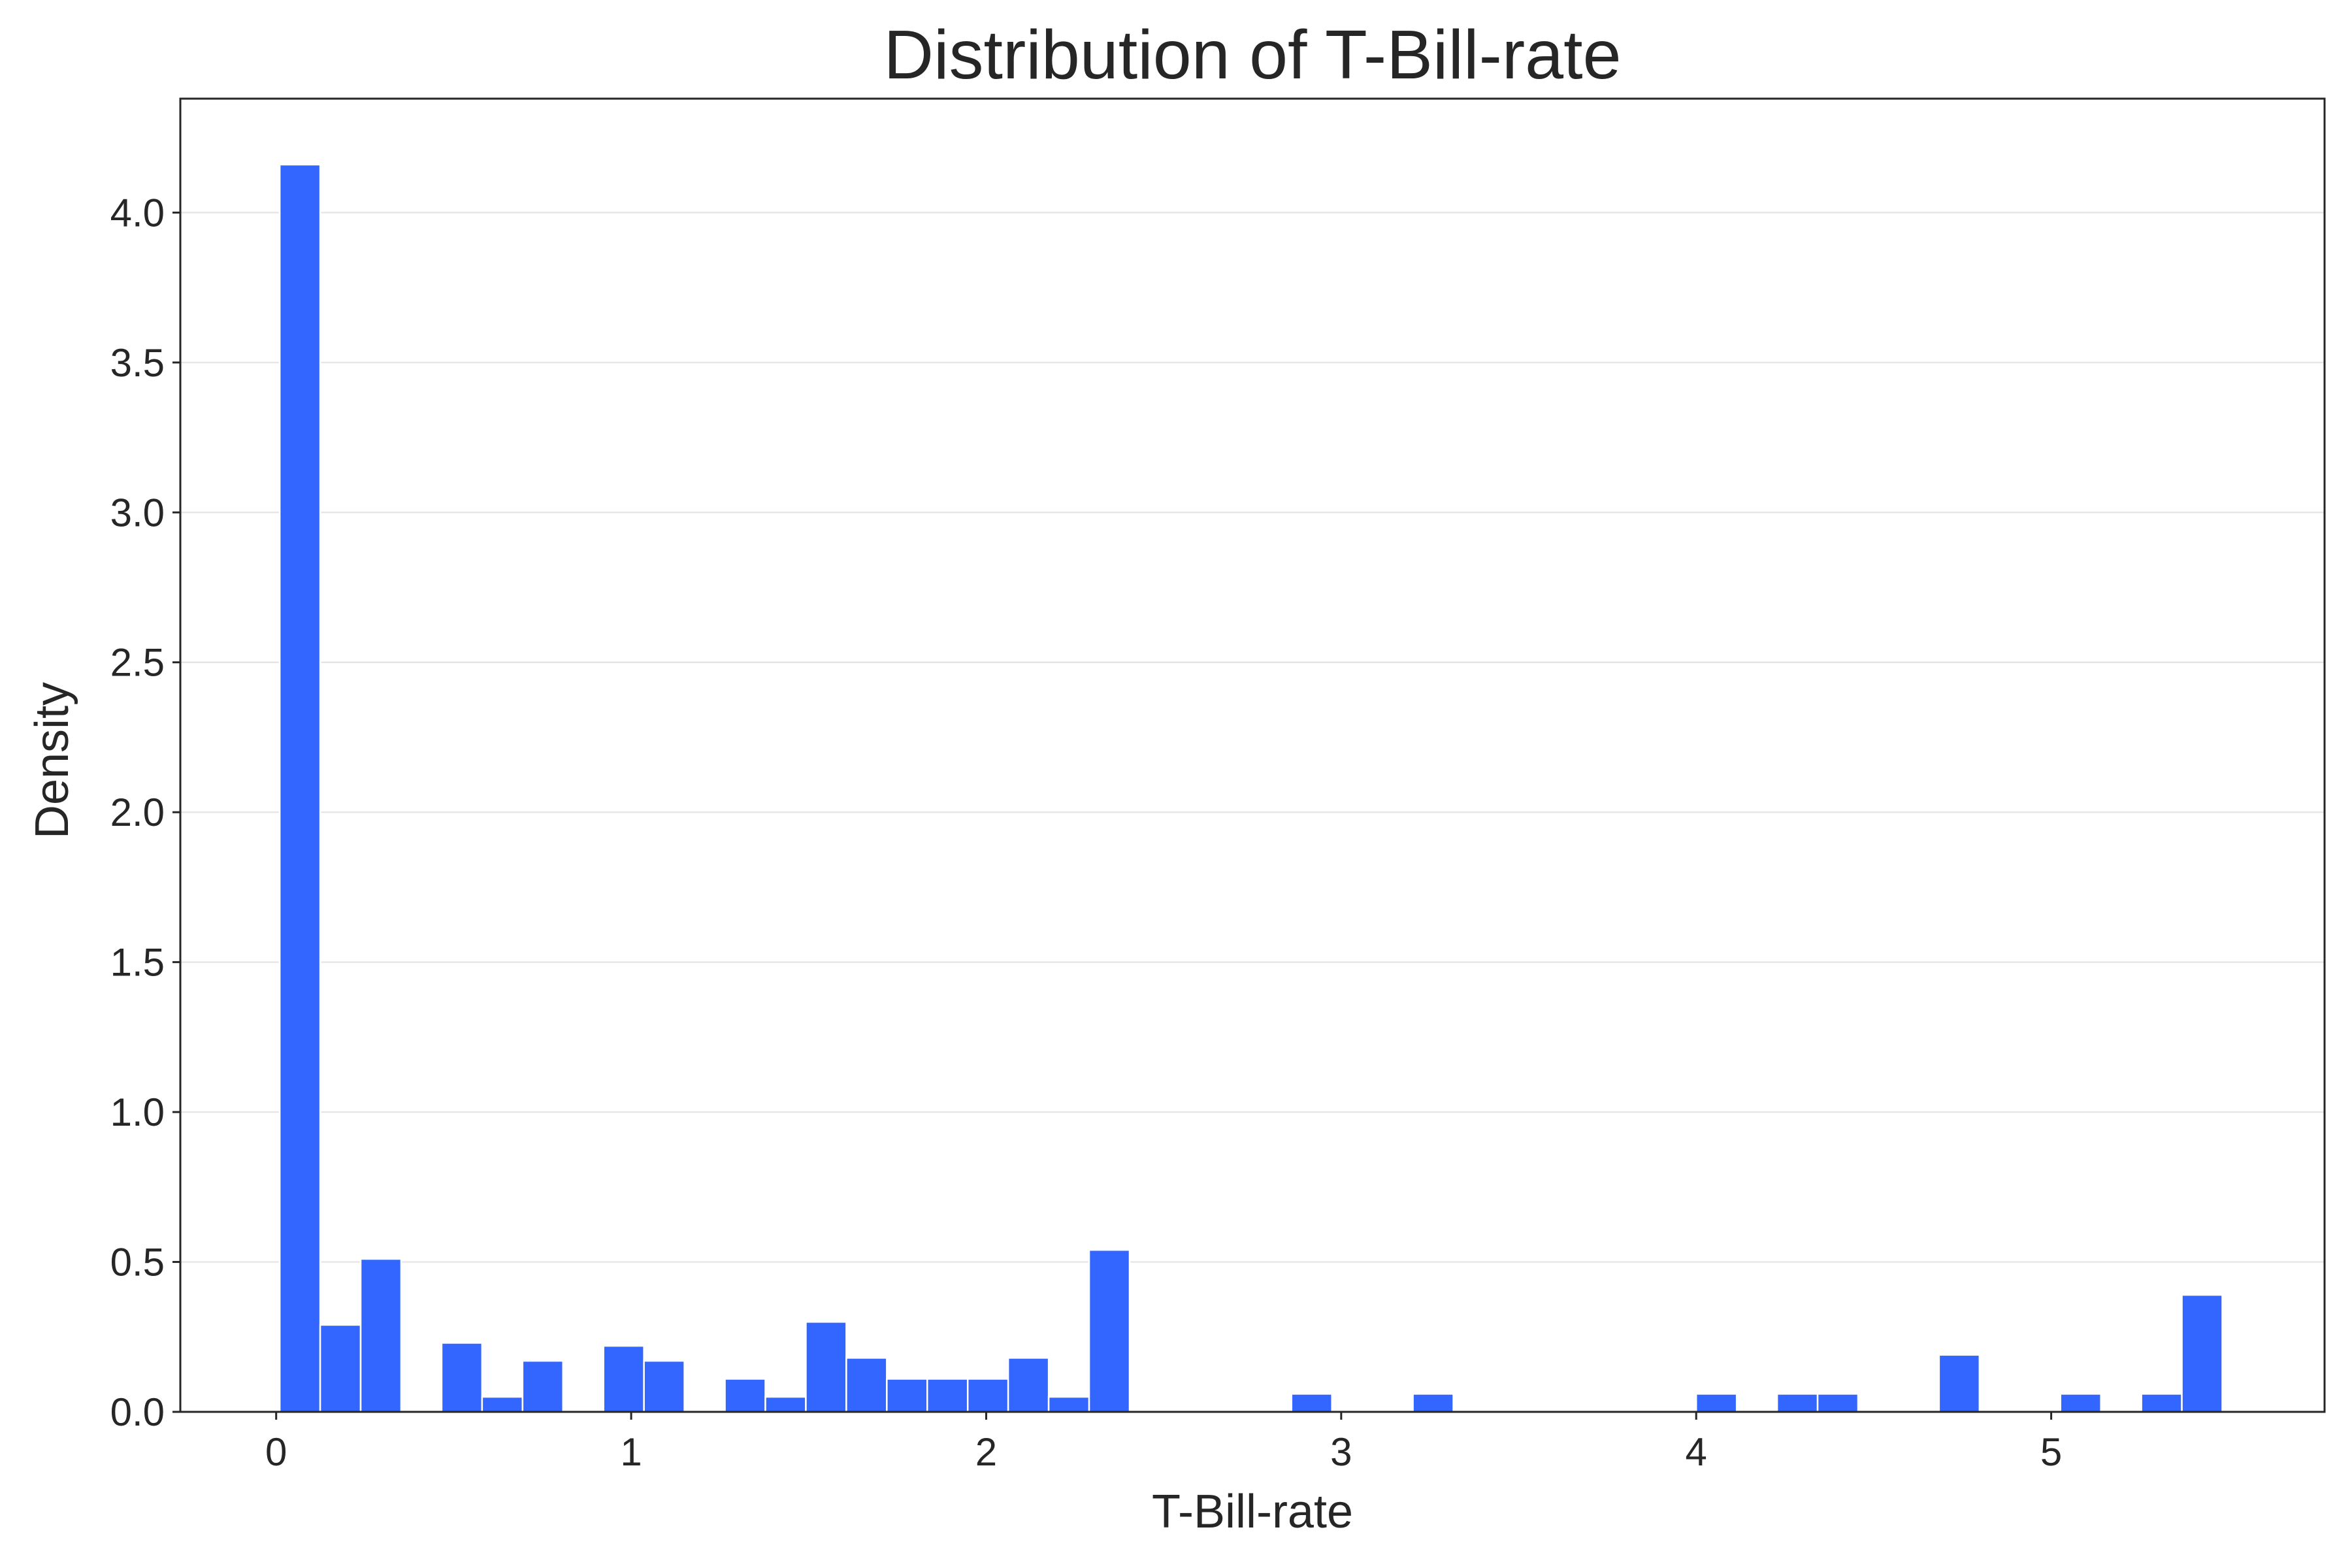  I want to click on y-ticks: 0.0 0.5 1.0 1.5 2.0 2.5 3.0 3.5 4.0, so click(145, 812).